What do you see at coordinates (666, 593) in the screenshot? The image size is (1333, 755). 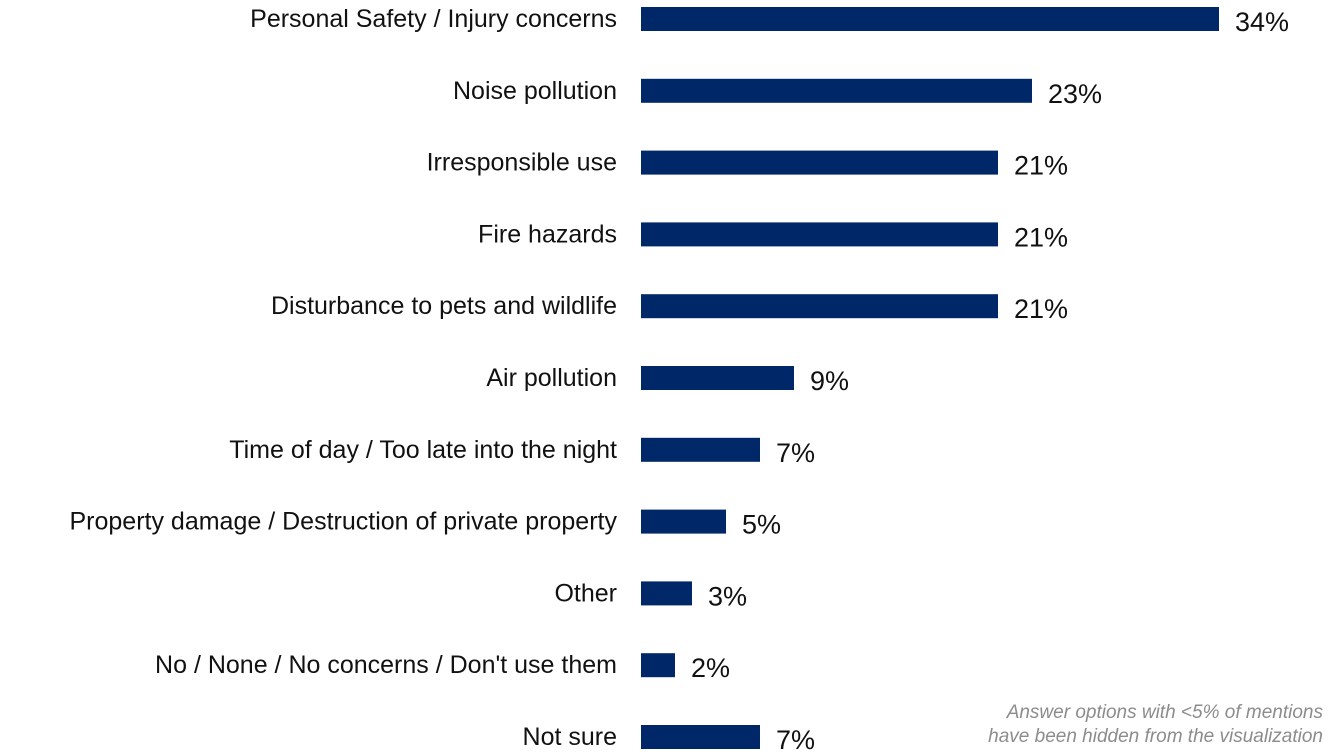 I see `bar-other` at bounding box center [666, 593].